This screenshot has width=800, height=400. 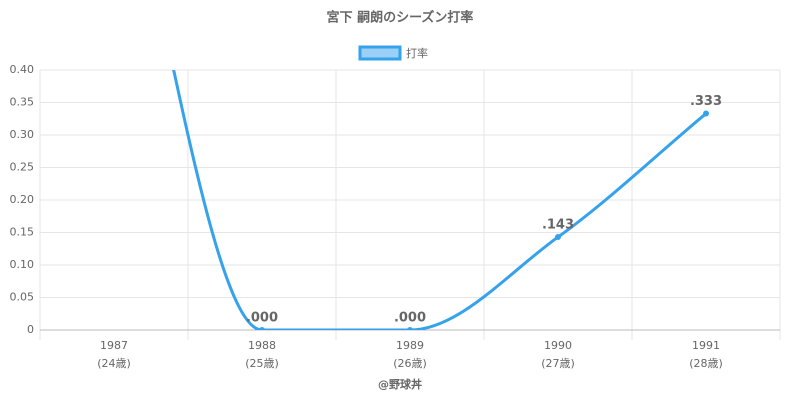 What do you see at coordinates (706, 101) in the screenshot?
I see `data-label: .333` at bounding box center [706, 101].